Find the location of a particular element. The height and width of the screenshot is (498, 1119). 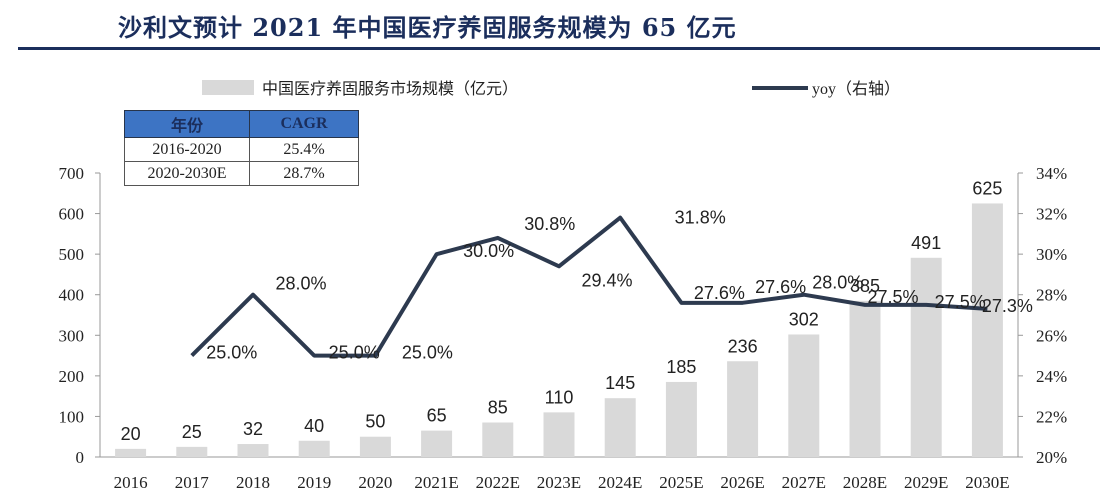

cagr-header-cagr: CAGR is located at coordinates (304, 124).